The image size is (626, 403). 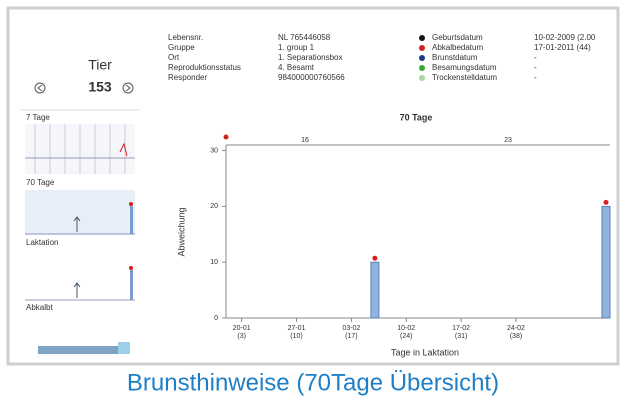 I want to click on prev-button, so click(x=40, y=88).